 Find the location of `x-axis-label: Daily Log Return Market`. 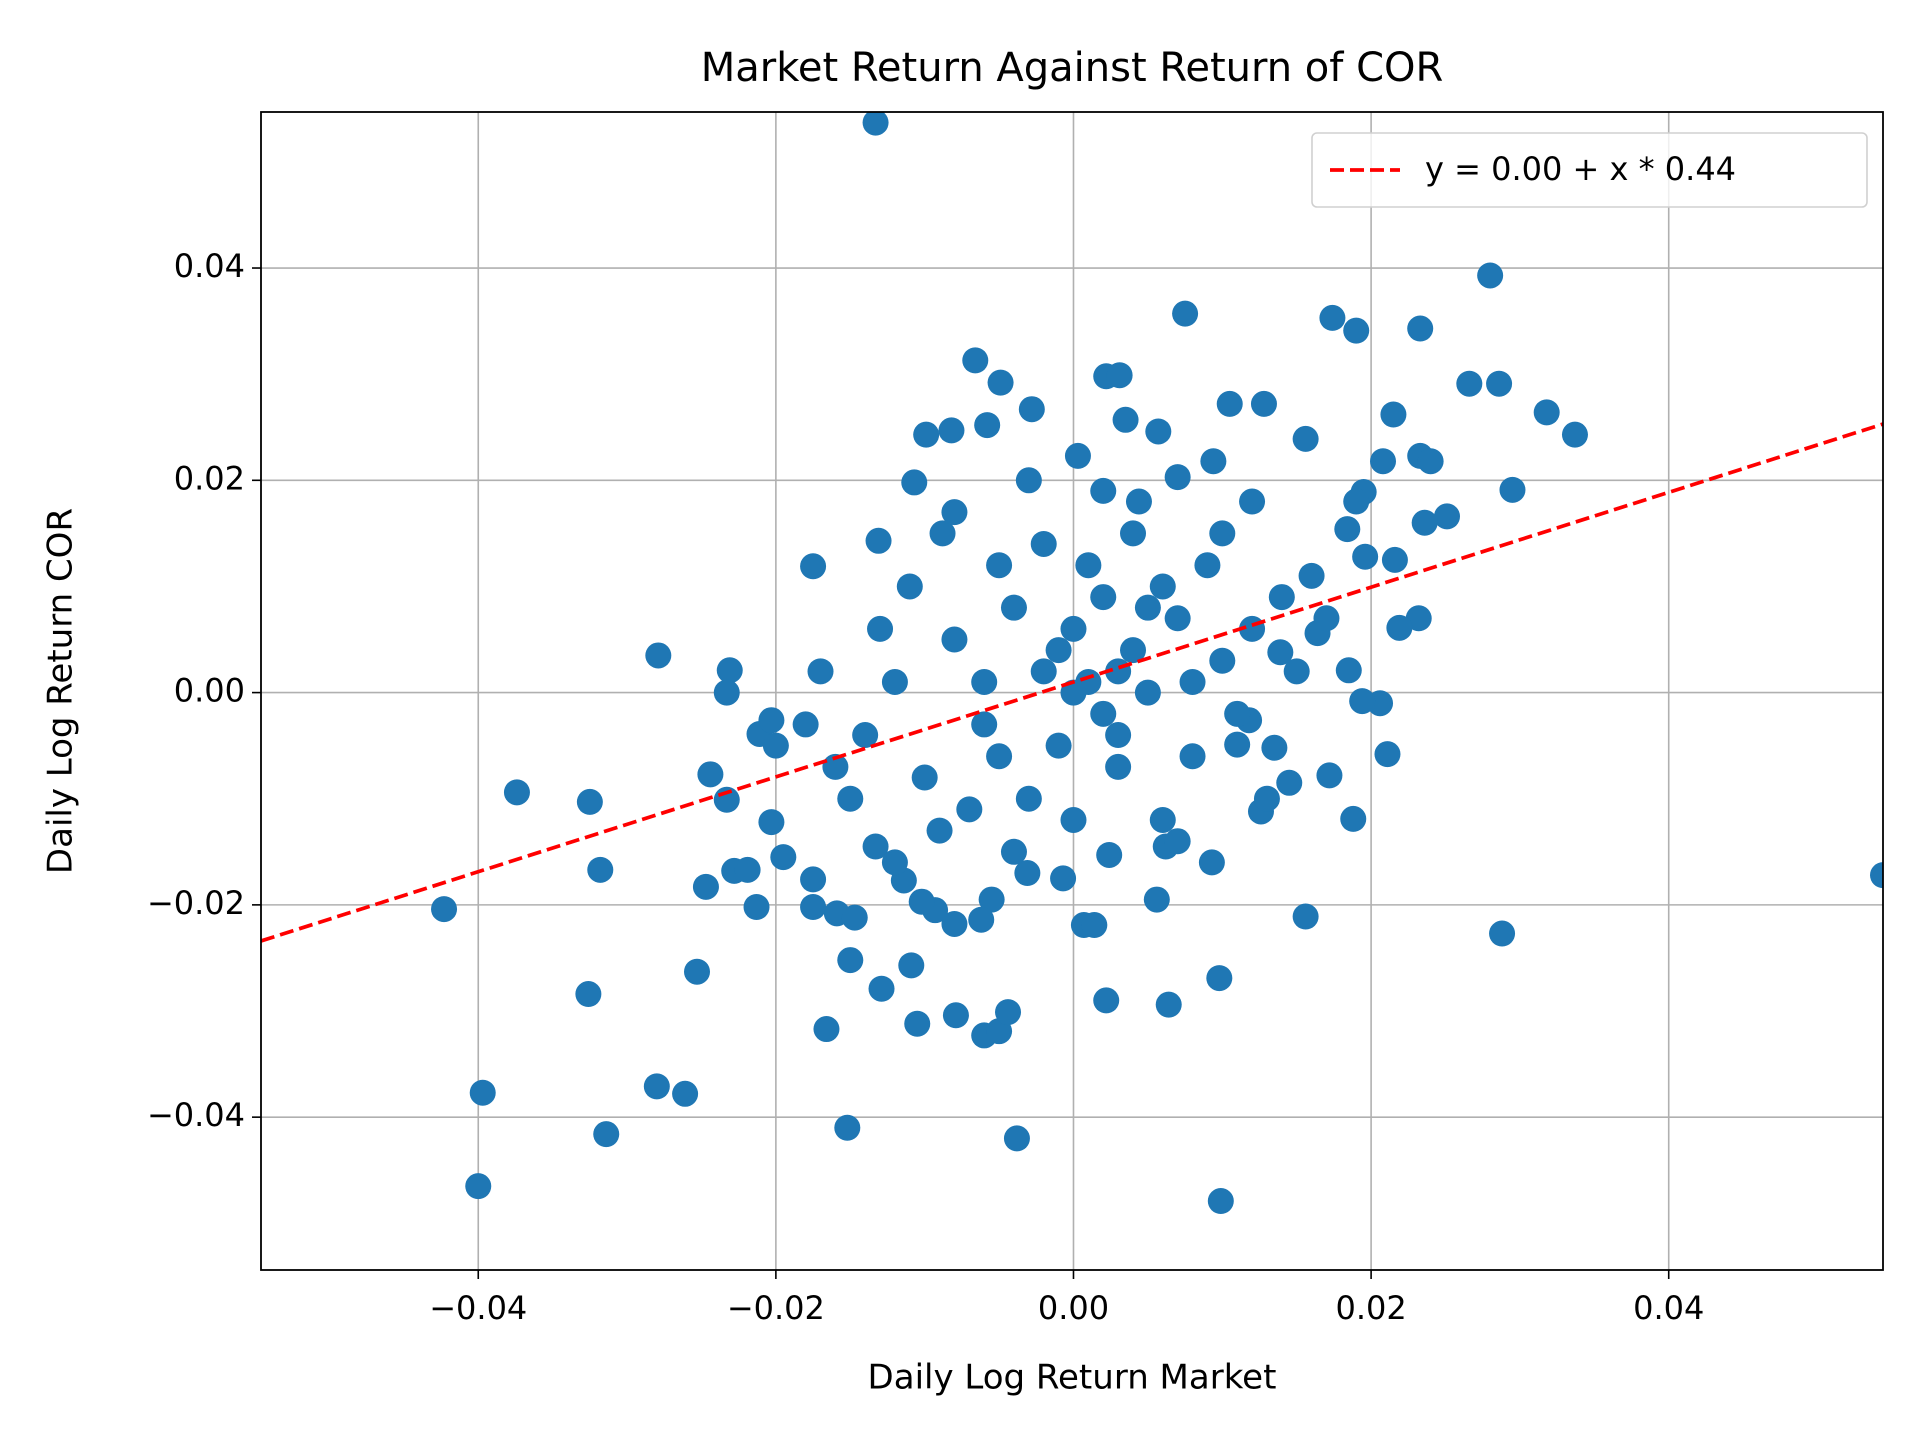

x-axis-label: Daily Log Return Market is located at coordinates (1072, 1378).